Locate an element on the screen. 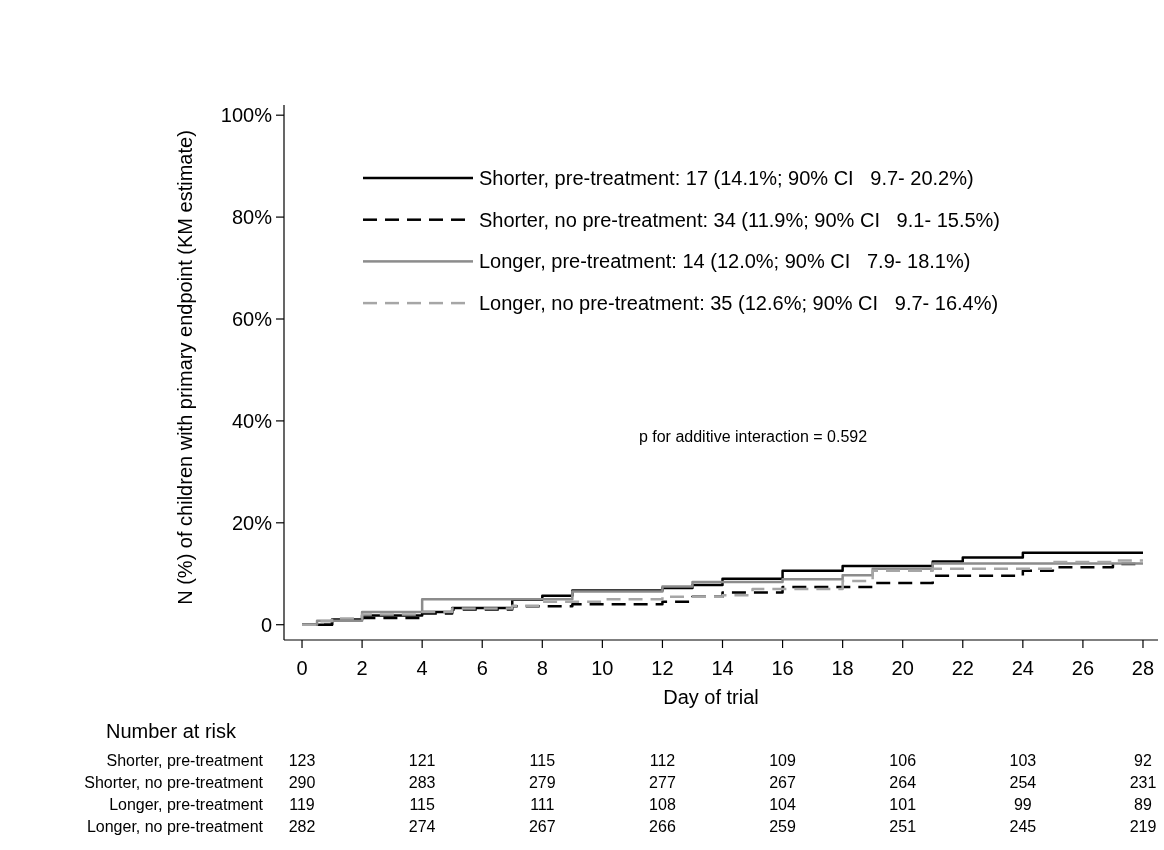  text: 121 is located at coordinates (422, 760).